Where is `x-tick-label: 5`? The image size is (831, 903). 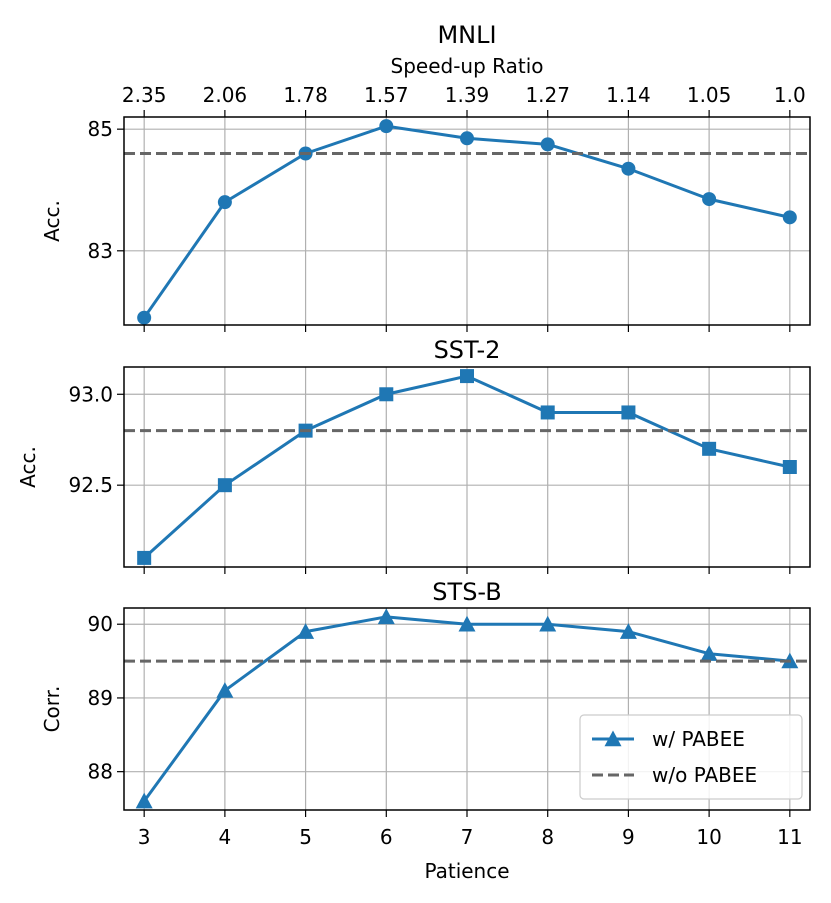
x-tick-label: 5 is located at coordinates (305, 837).